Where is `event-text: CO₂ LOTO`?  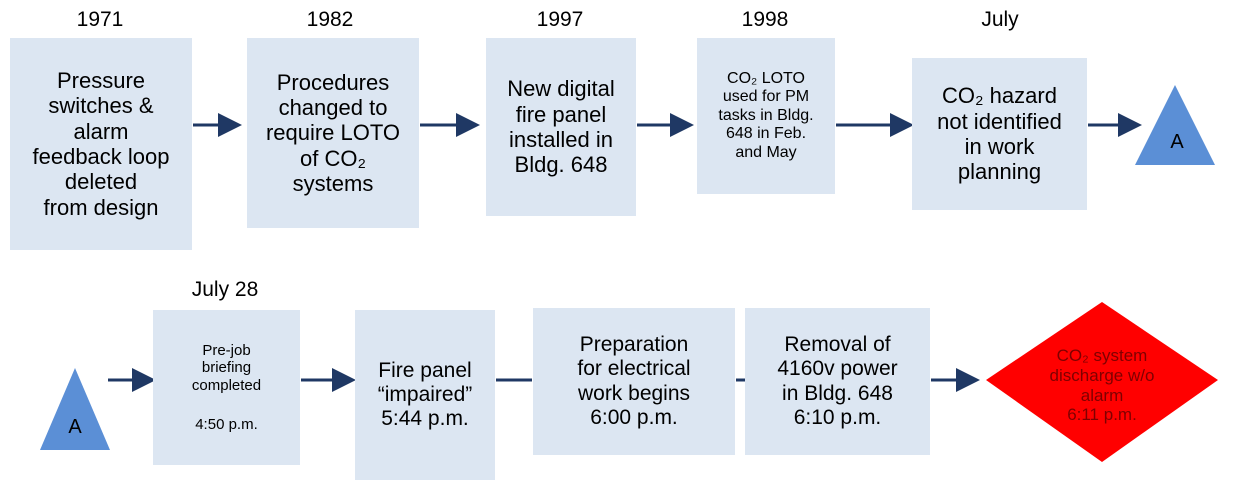
event-text: CO₂ LOTO is located at coordinates (766, 79).